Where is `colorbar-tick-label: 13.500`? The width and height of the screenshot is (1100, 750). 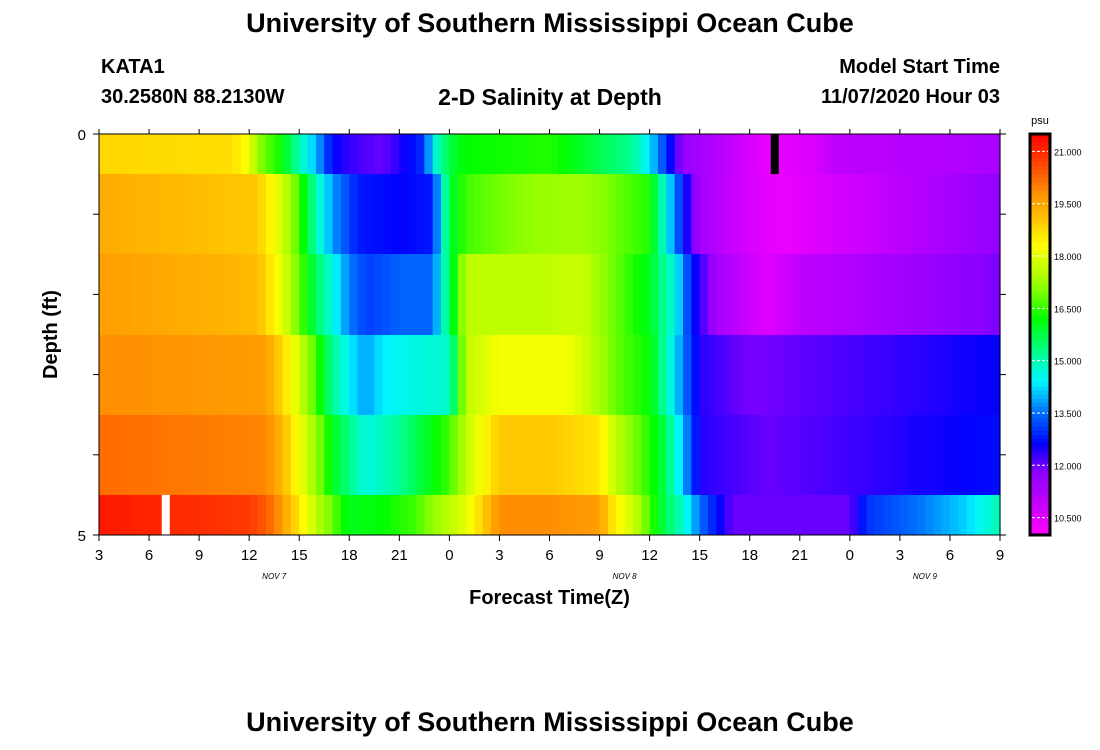 colorbar-tick-label: 13.500 is located at coordinates (1068, 414).